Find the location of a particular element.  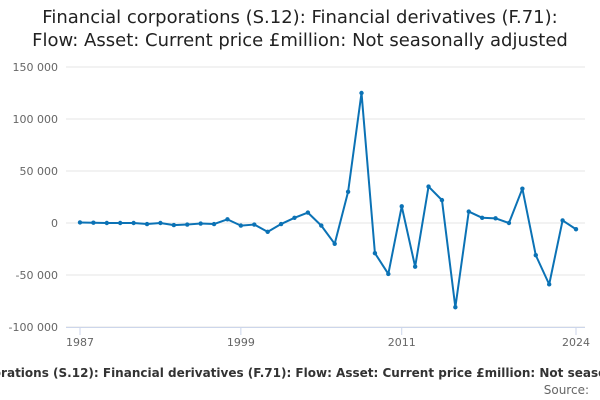

source-label: Source: is located at coordinates (566, 390).